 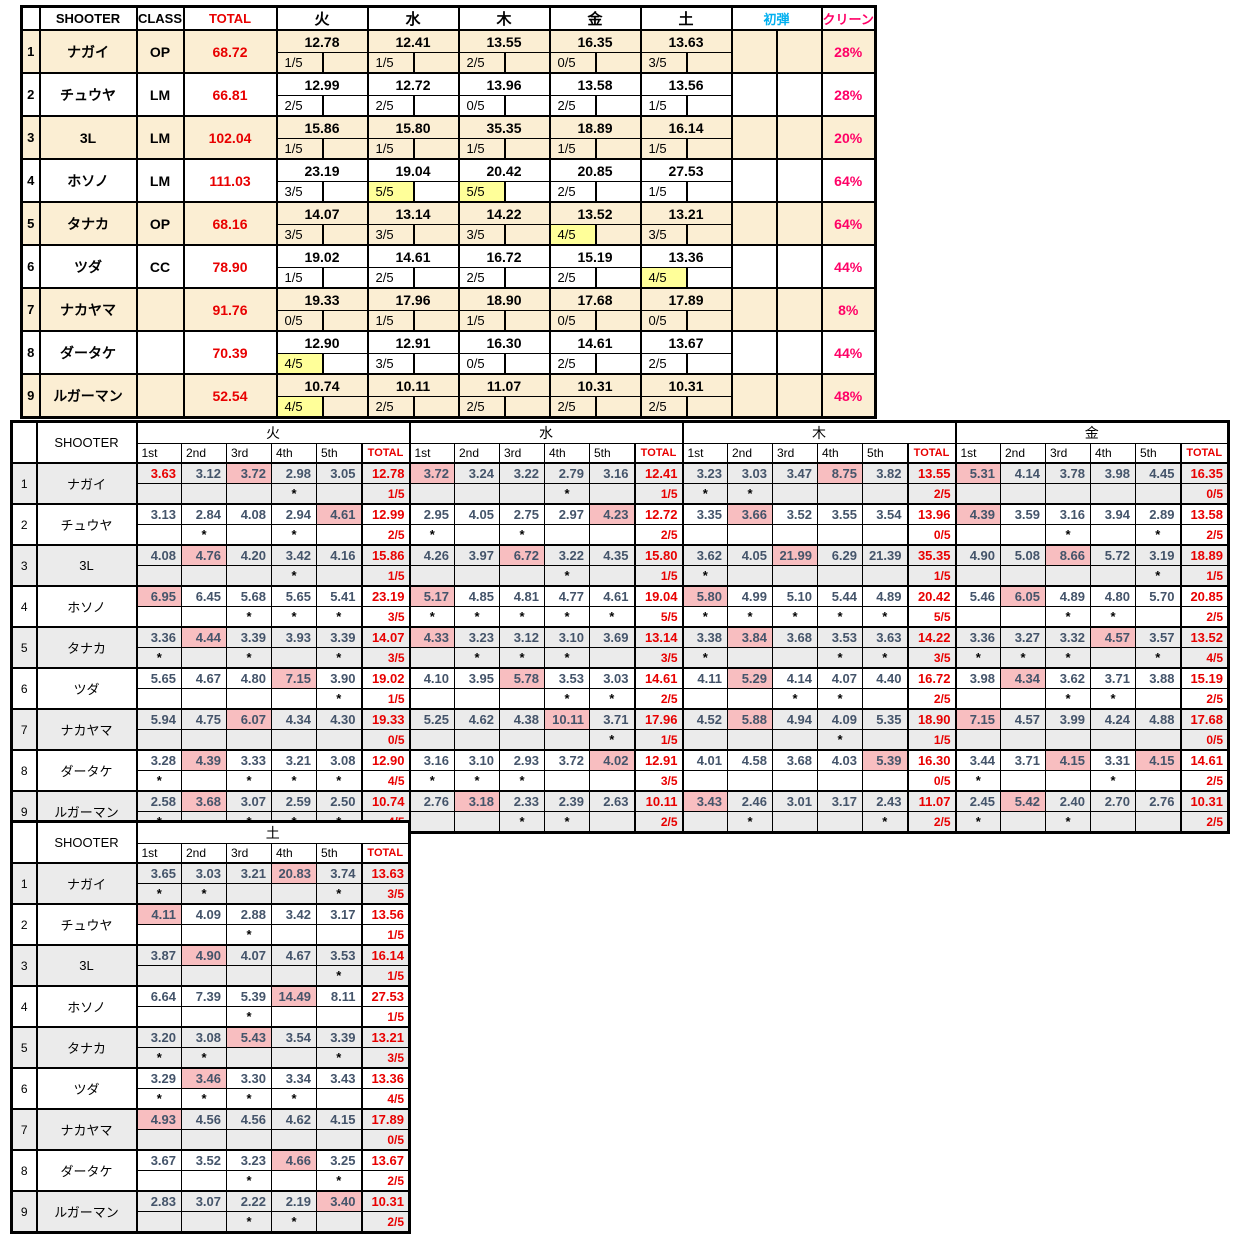 I want to click on detail-header-attempt: 1st, so click(x=704, y=453).